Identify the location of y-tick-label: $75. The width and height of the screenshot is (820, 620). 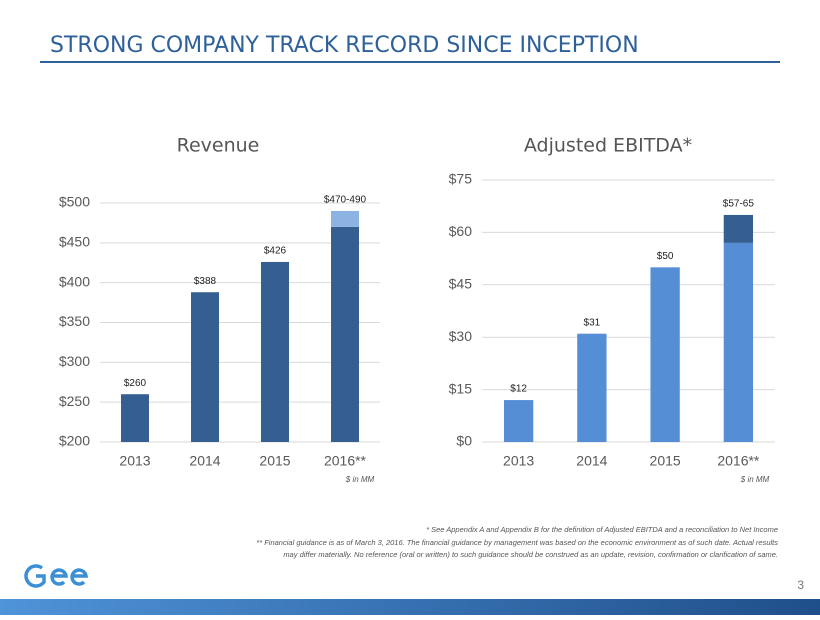
(461, 179).